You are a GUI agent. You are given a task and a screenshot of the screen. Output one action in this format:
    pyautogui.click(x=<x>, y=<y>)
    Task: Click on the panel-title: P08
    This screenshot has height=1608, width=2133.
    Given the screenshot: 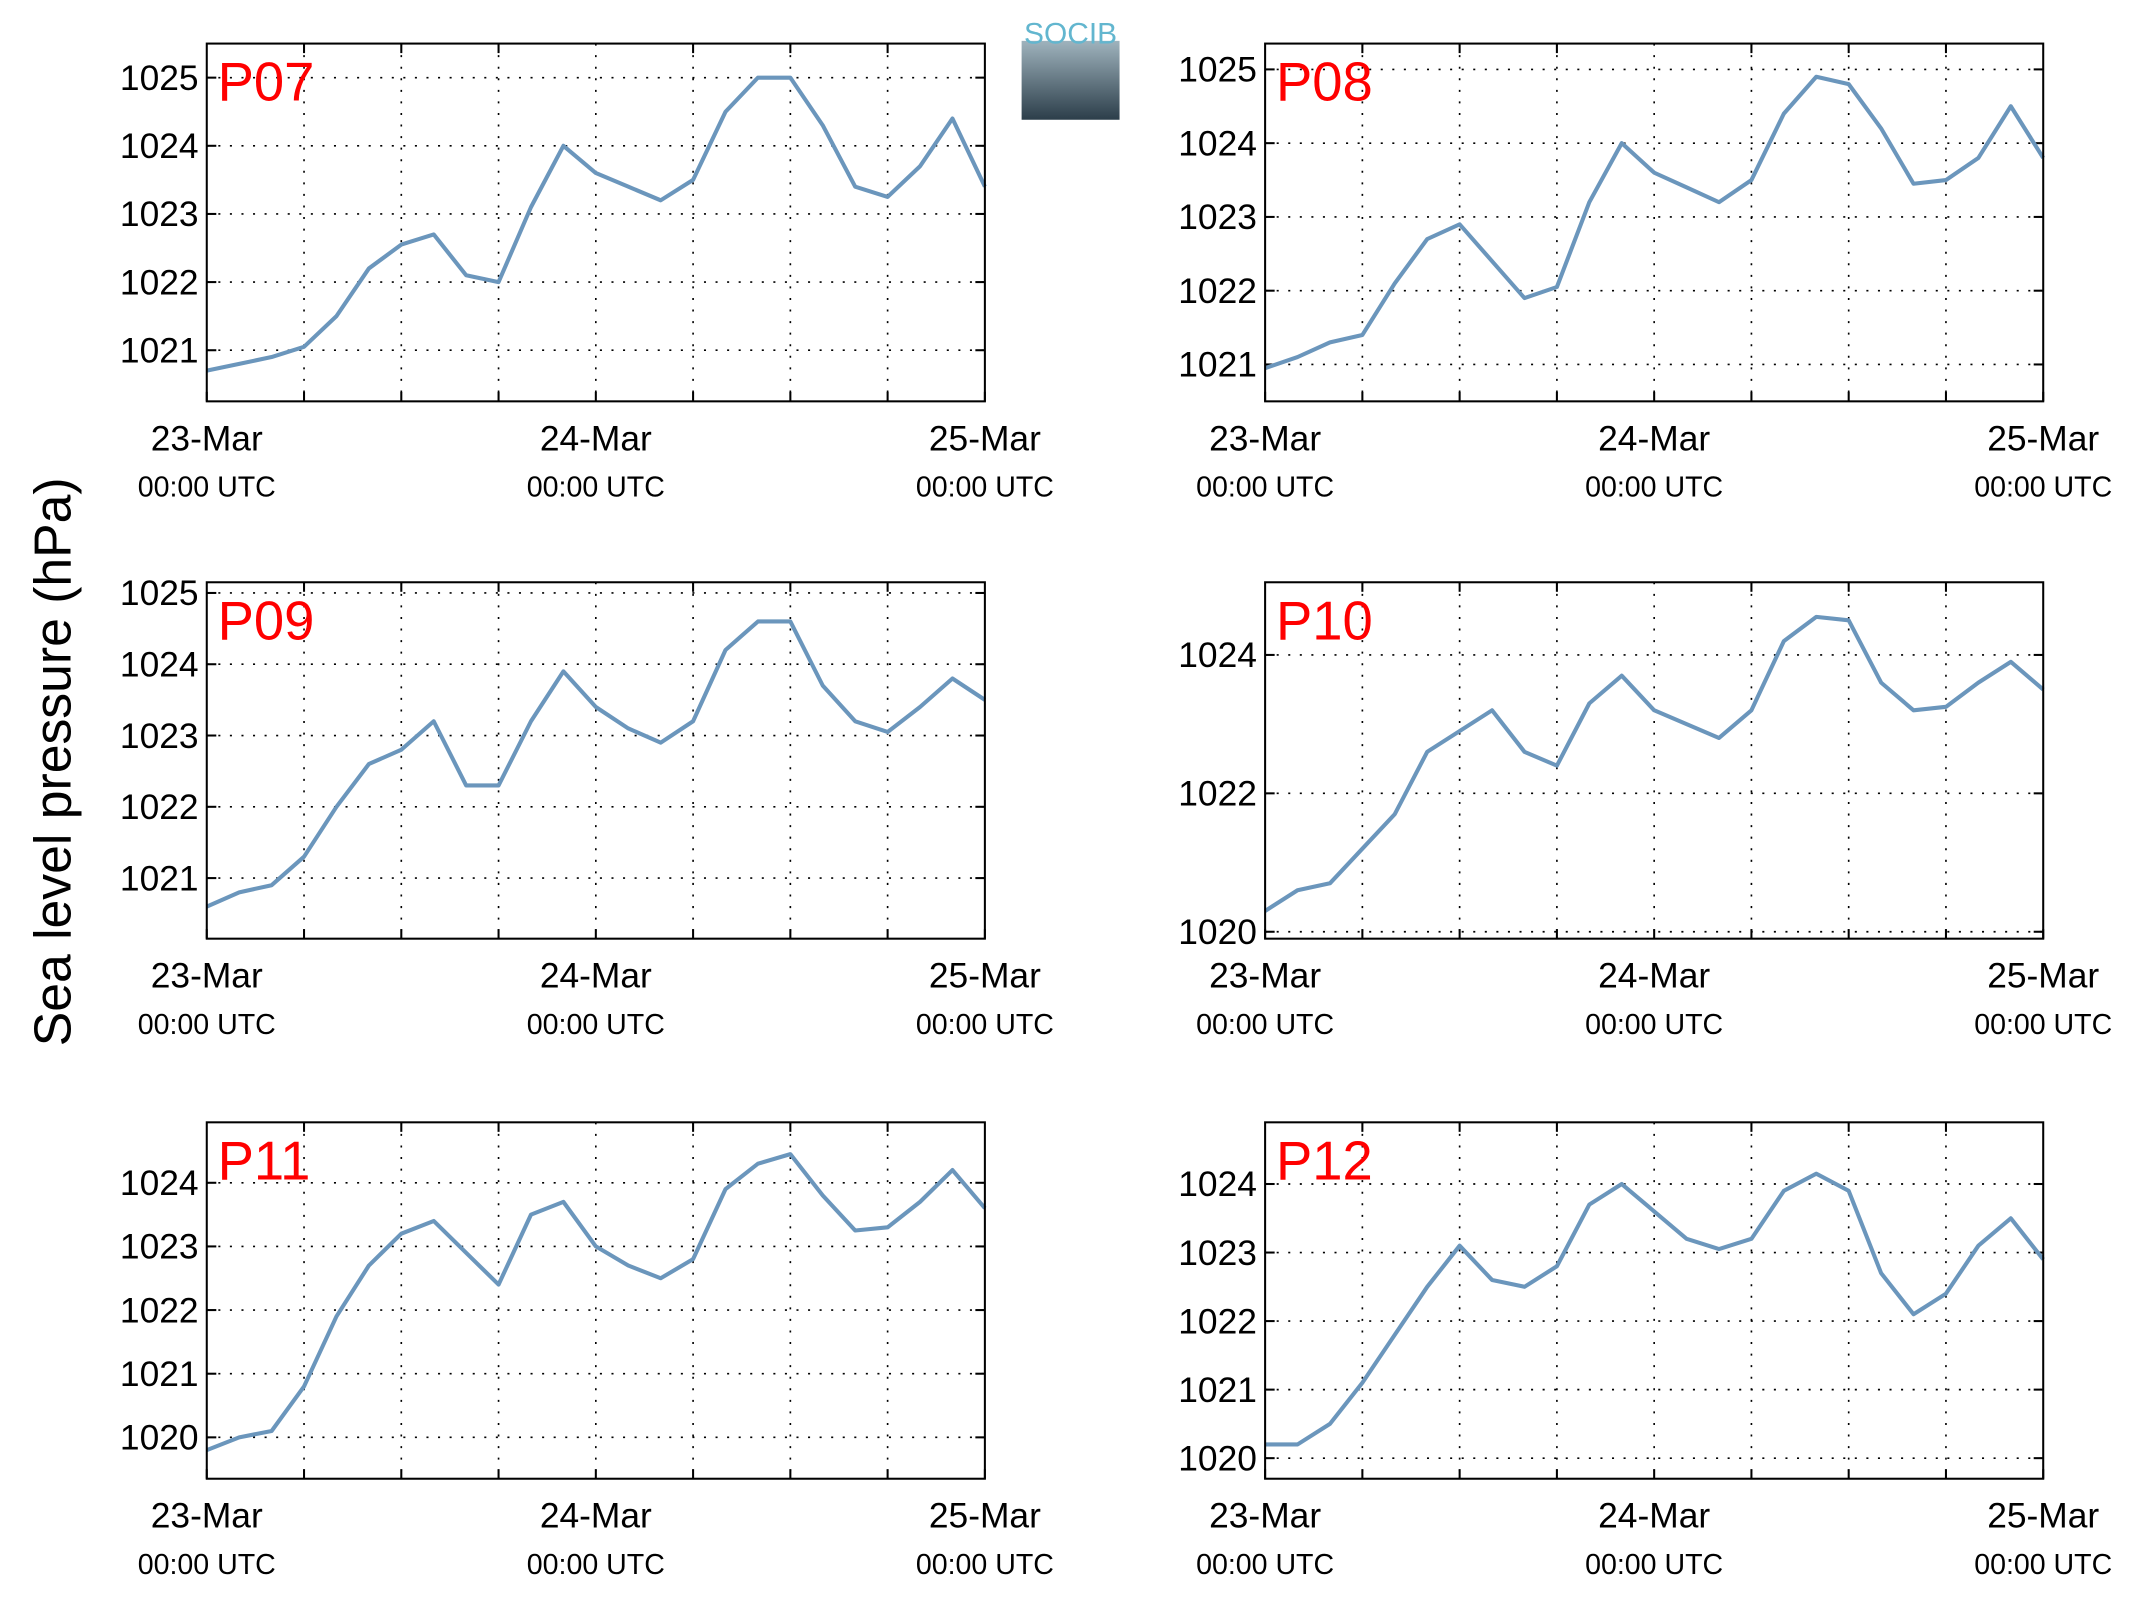 What is the action you would take?
    pyautogui.click(x=1324, y=82)
    